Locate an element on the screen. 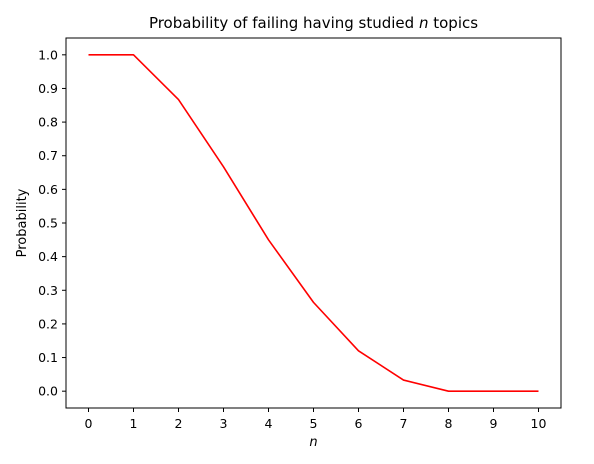  y-tick-label: 0.1 is located at coordinates (48, 357).